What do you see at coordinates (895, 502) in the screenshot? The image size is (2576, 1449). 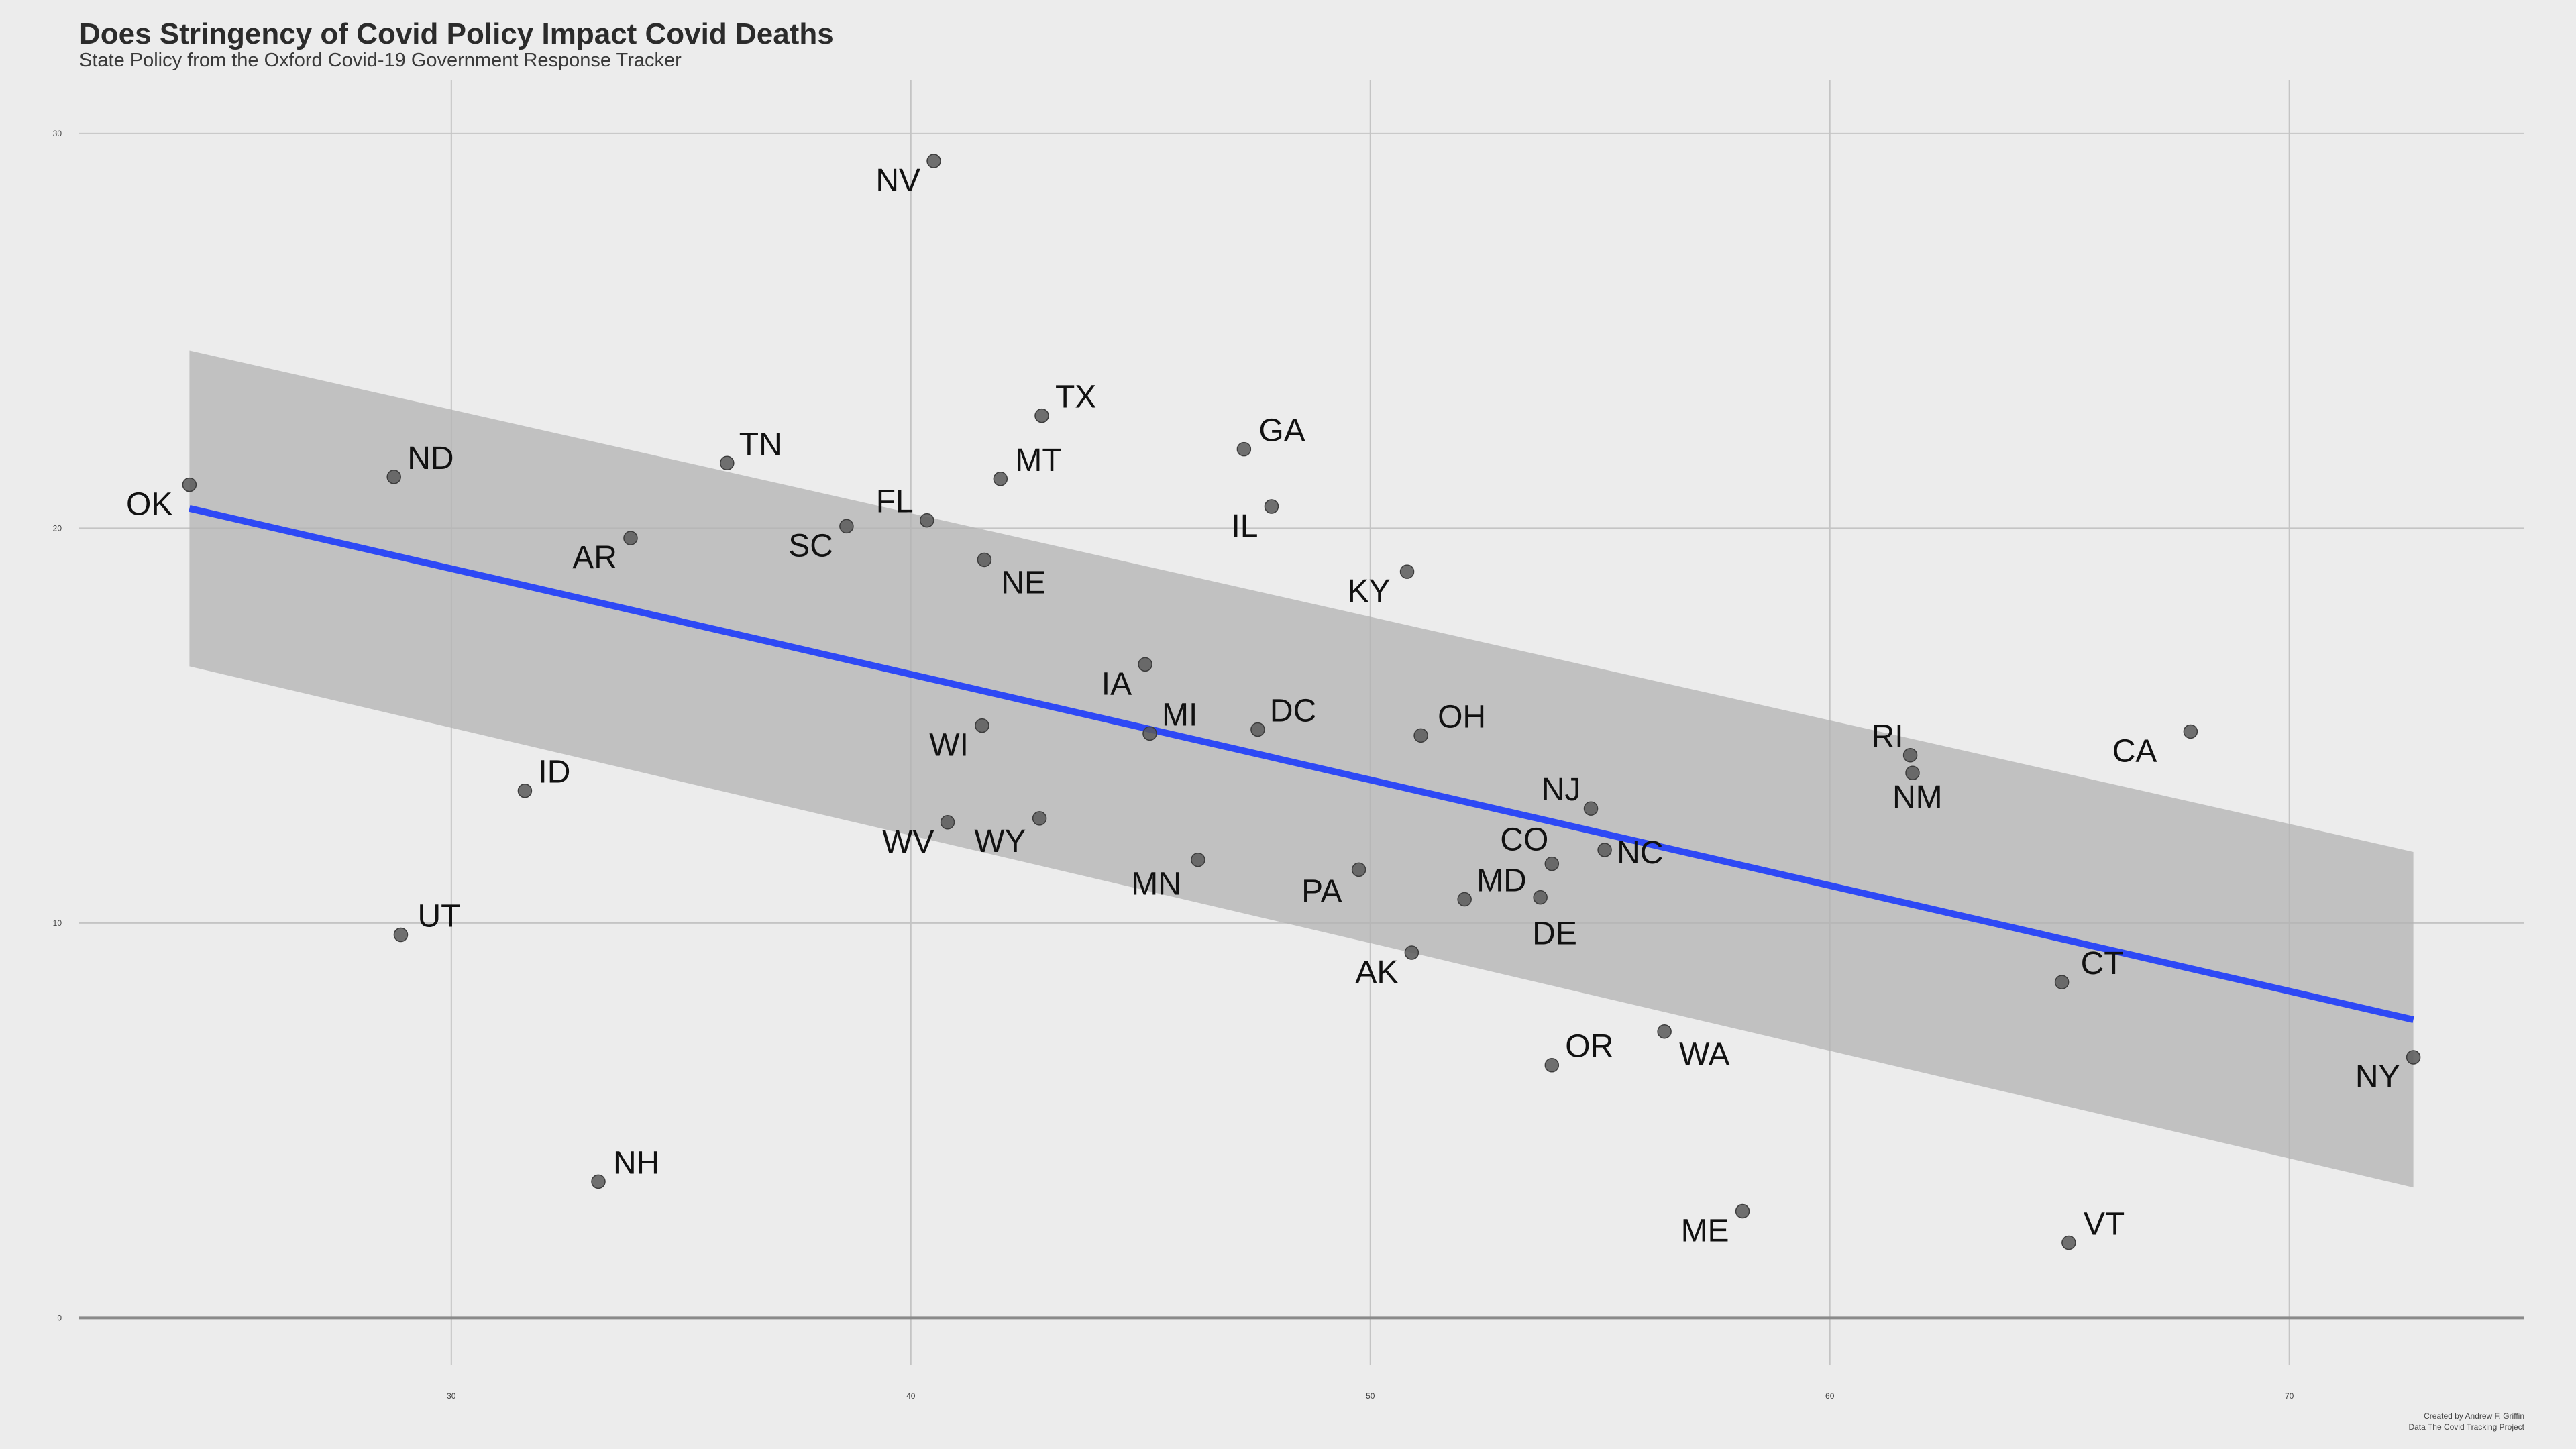 I see `point-label-fl: FL` at bounding box center [895, 502].